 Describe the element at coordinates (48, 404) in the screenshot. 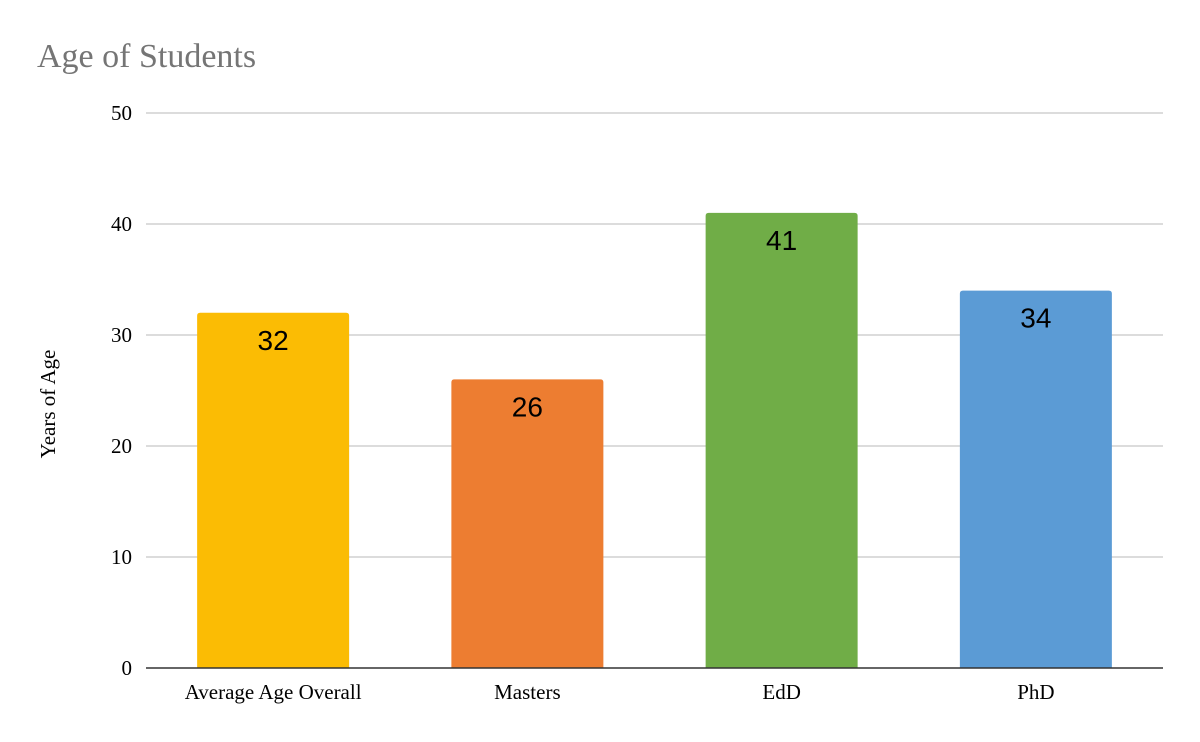

I see `y-axis-title: Years of Age` at that location.